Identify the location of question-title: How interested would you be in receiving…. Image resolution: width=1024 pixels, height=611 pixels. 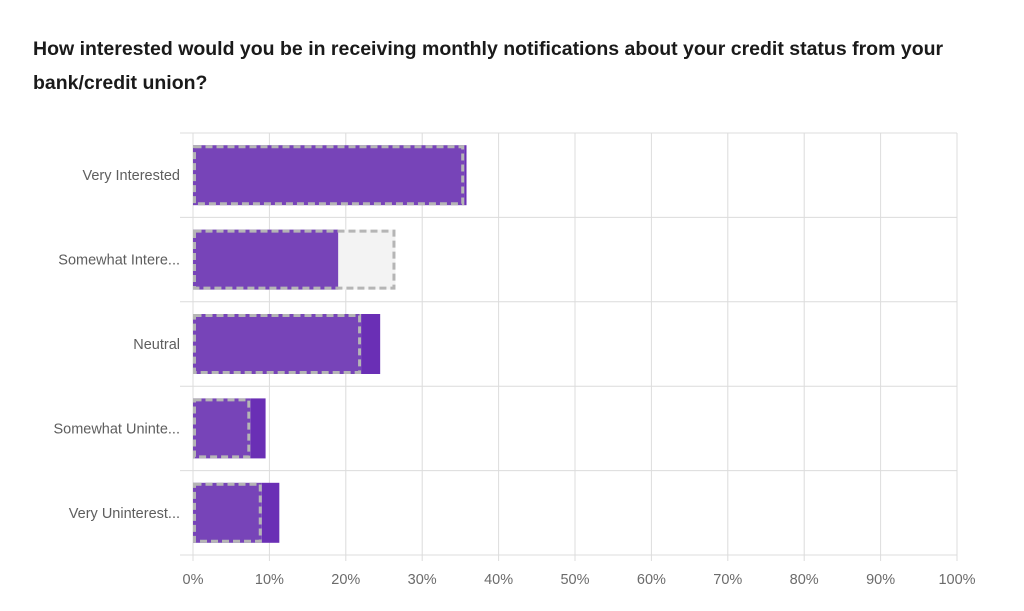
(488, 66).